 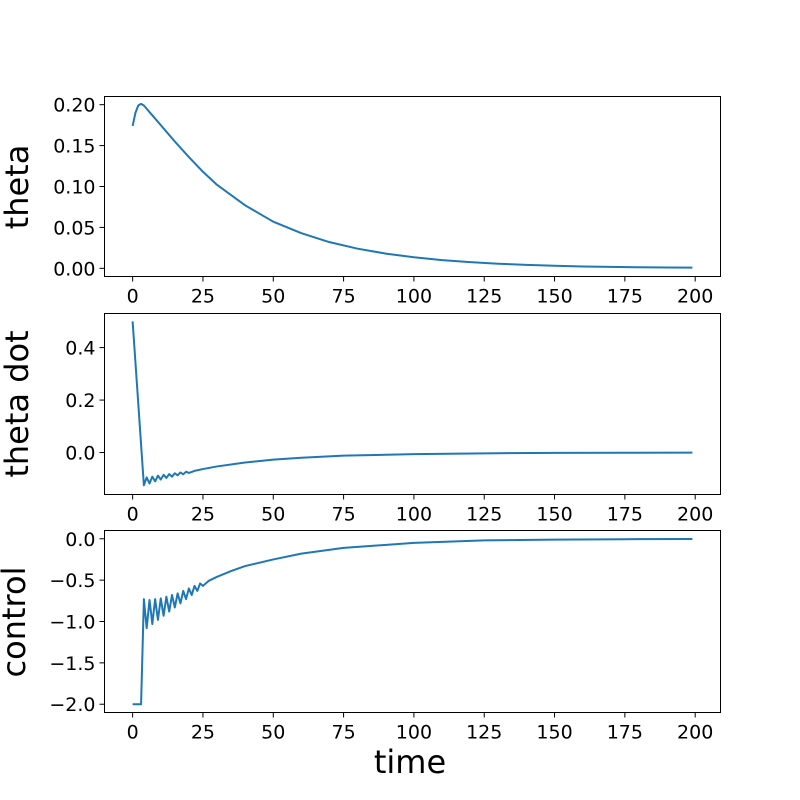 I want to click on theta-y-tick-label: 0.05, so click(x=74, y=228).